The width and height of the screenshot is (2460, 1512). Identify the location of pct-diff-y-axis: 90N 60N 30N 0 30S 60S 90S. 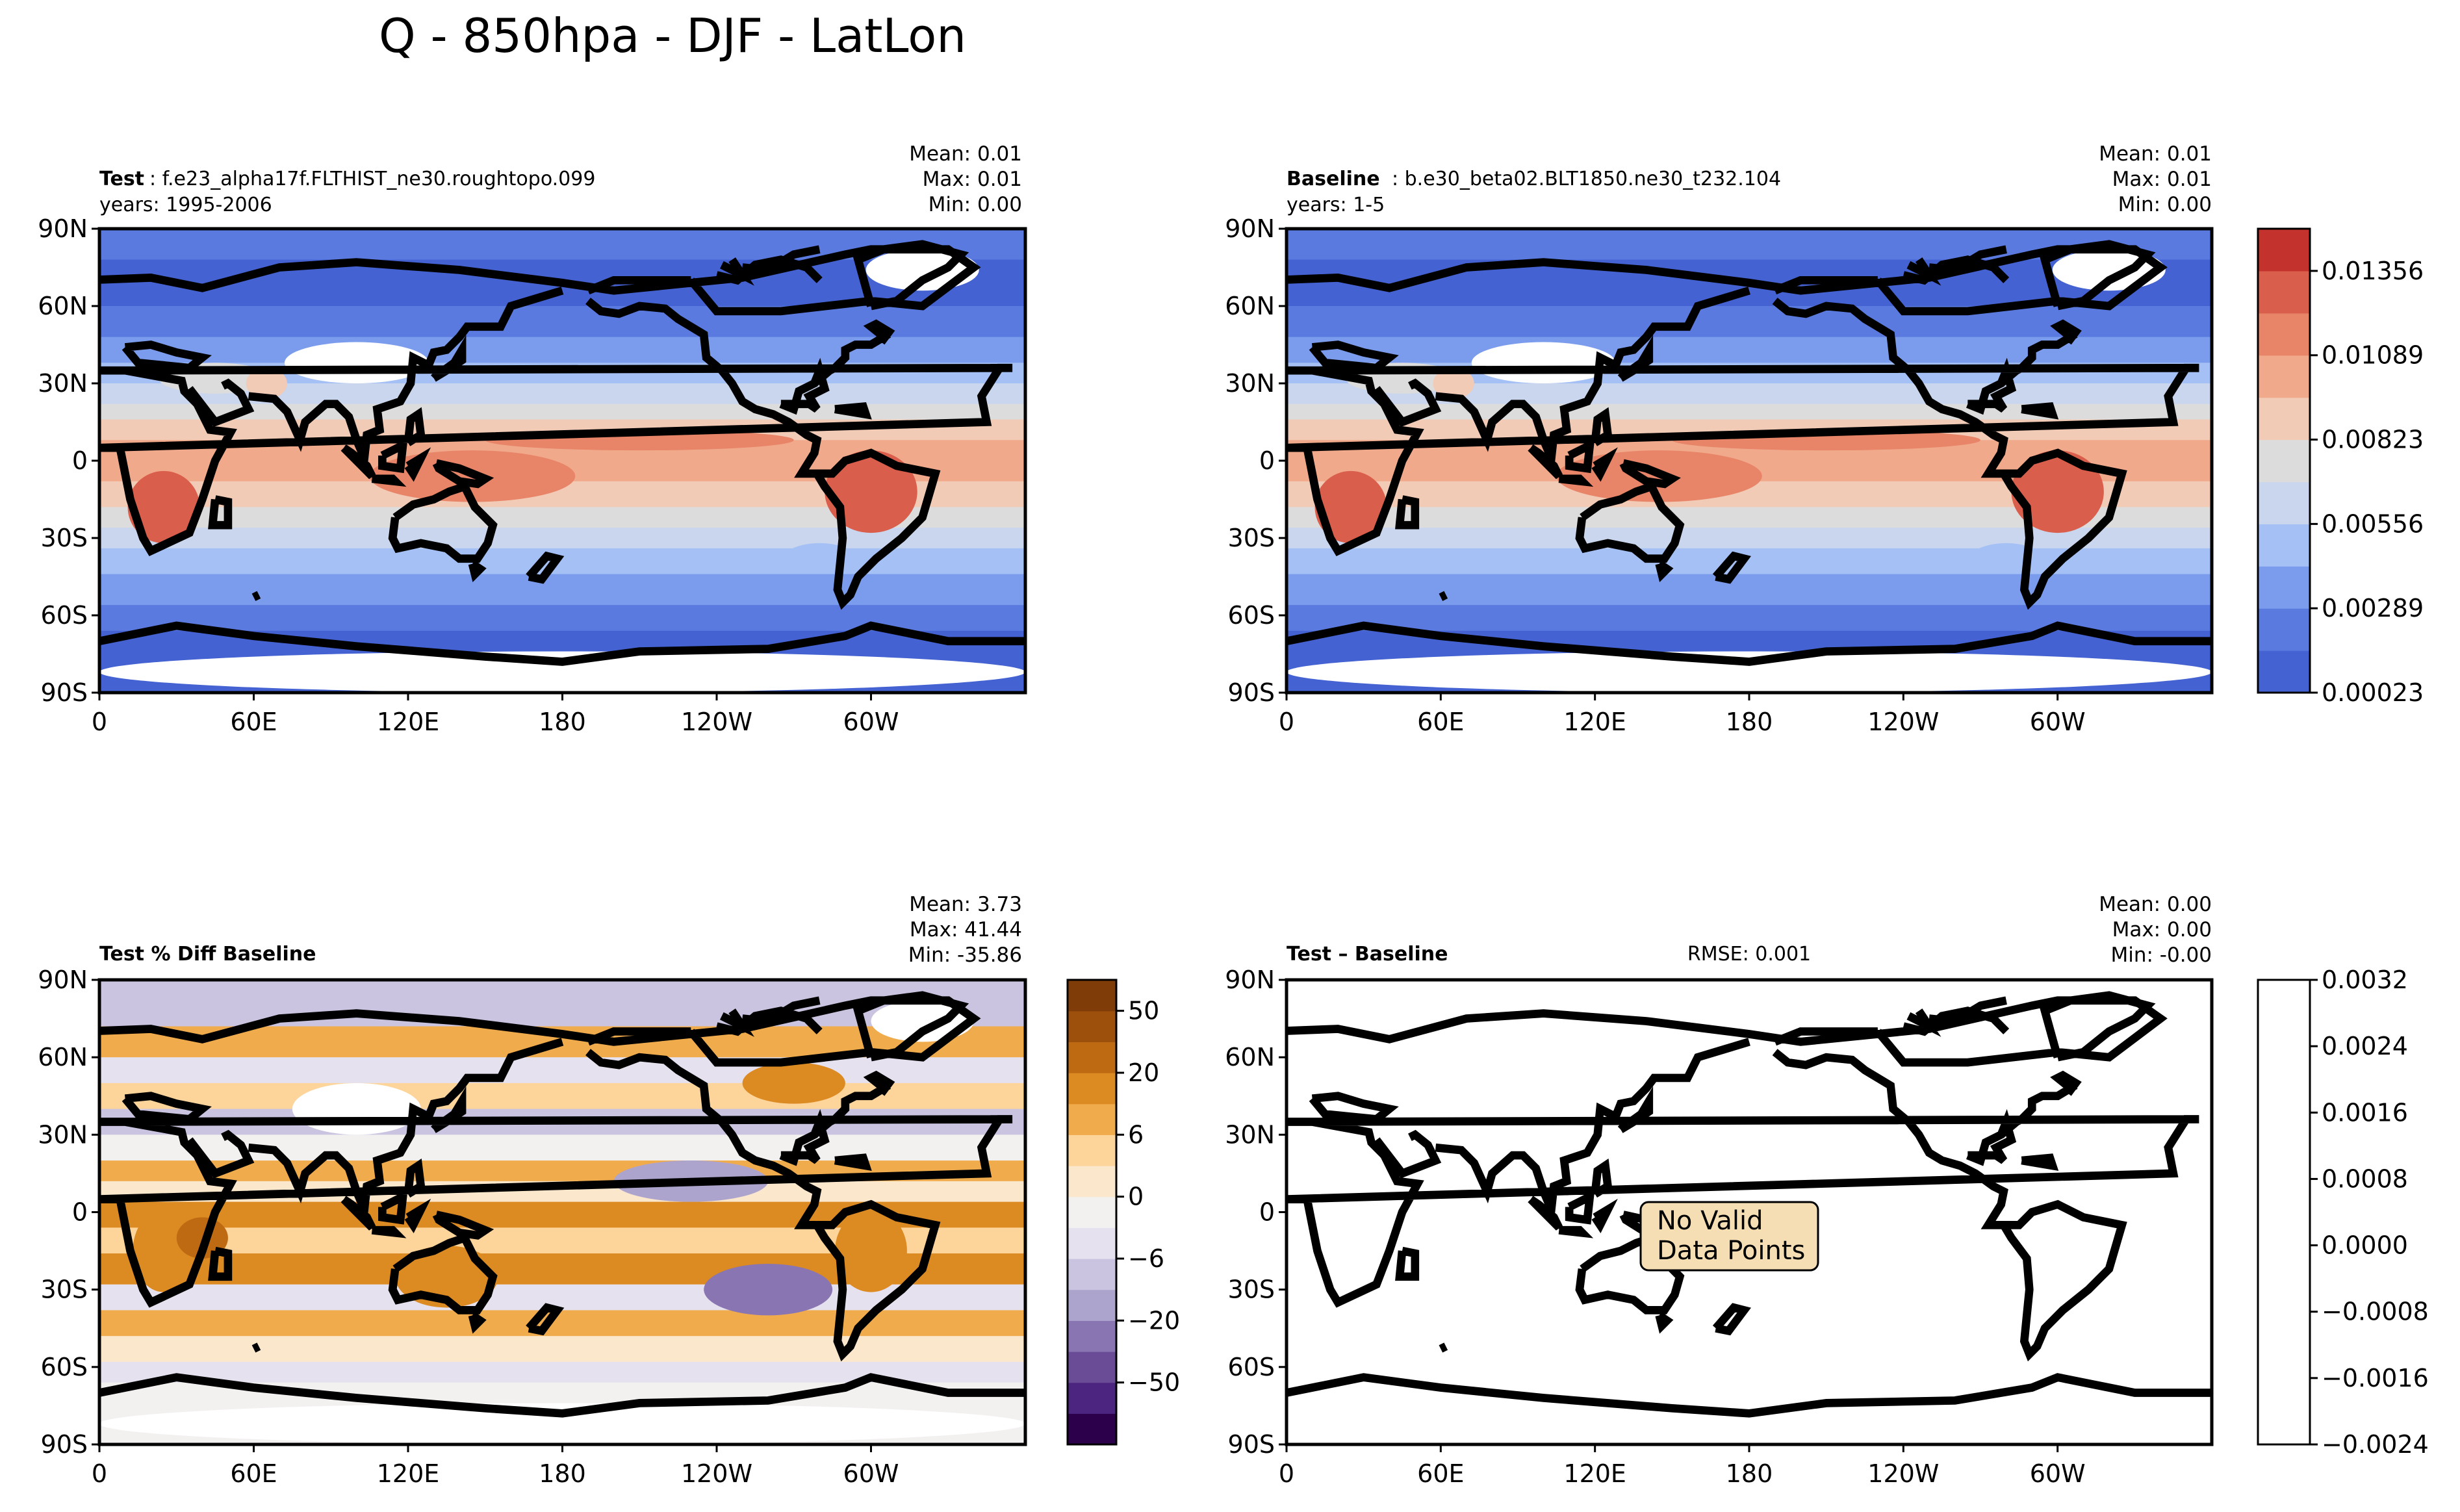
(68, 1212).